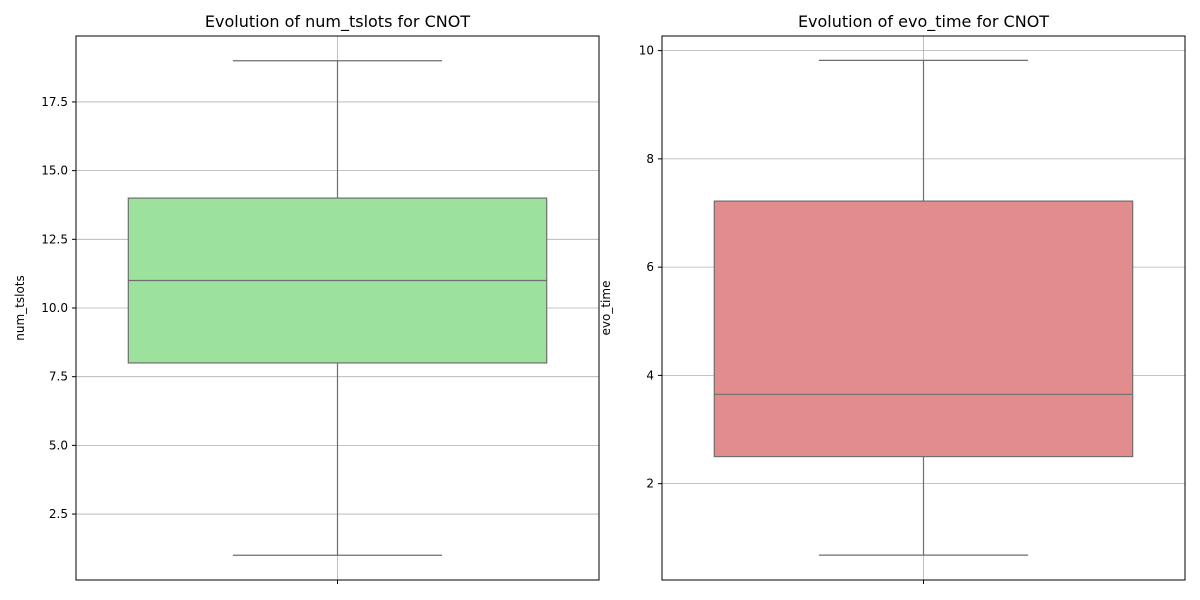  What do you see at coordinates (54, 308) in the screenshot?
I see `y-tick-label: 10.0` at bounding box center [54, 308].